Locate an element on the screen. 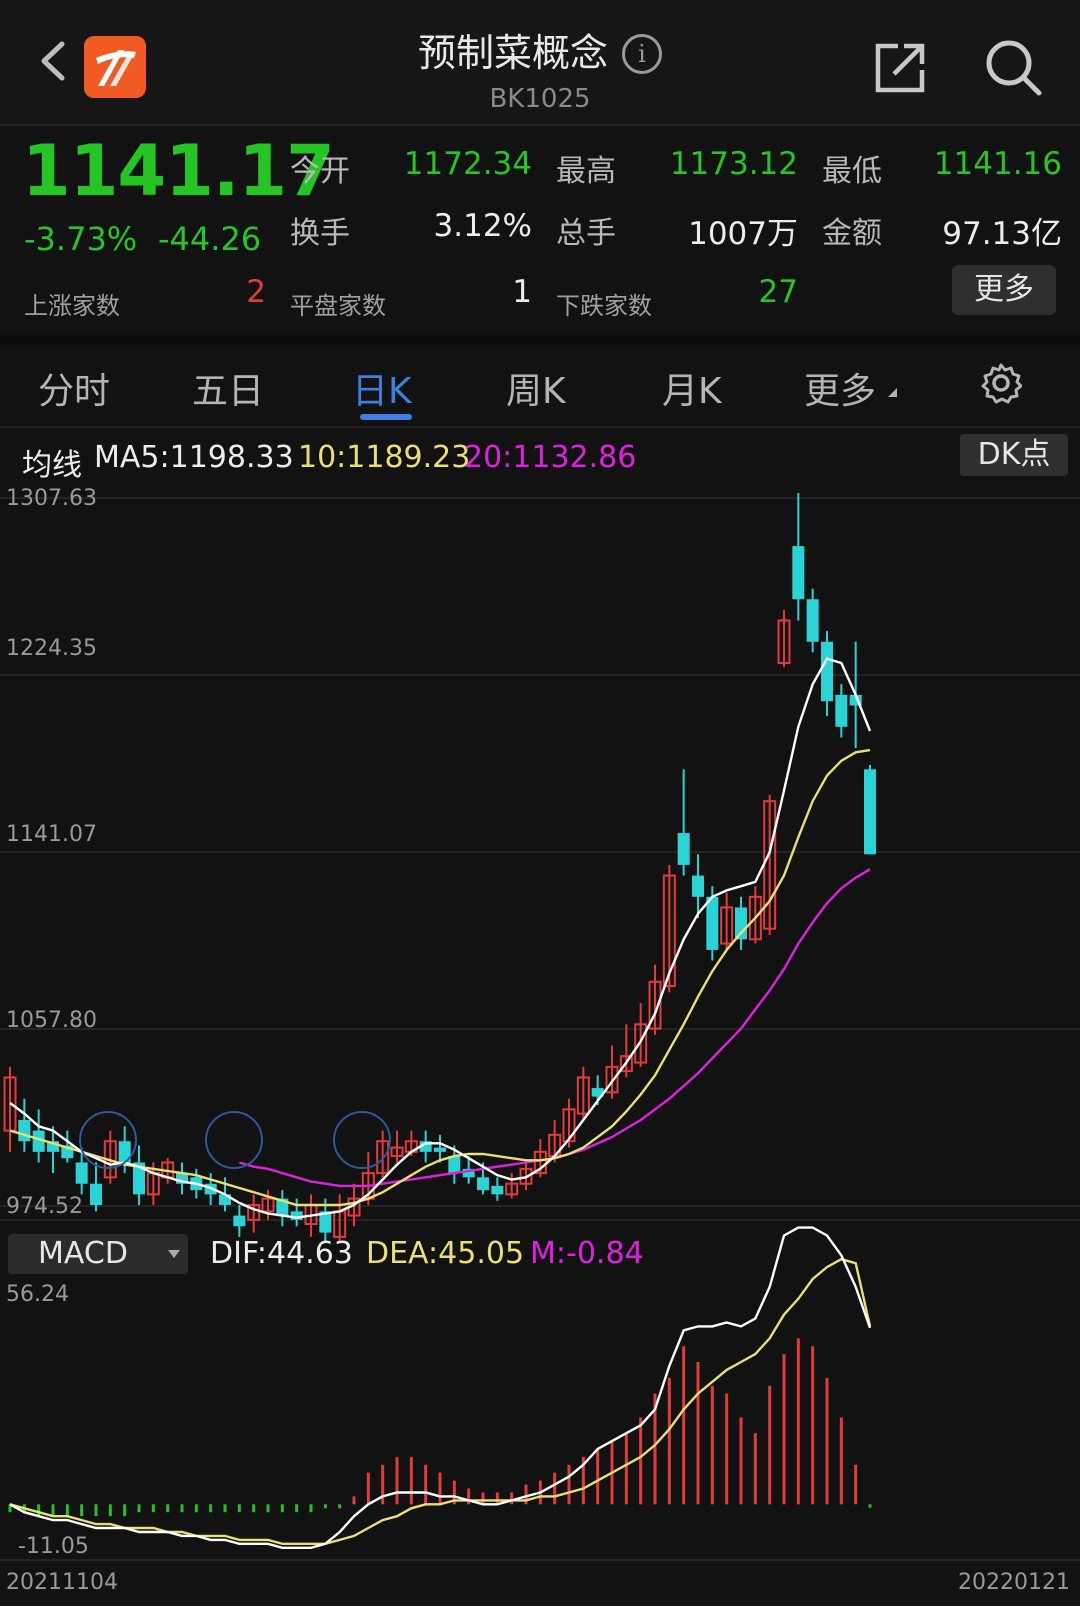 Image resolution: width=1080 pixels, height=1606 pixels. indicator-selector: MACD is located at coordinates (98, 1254).